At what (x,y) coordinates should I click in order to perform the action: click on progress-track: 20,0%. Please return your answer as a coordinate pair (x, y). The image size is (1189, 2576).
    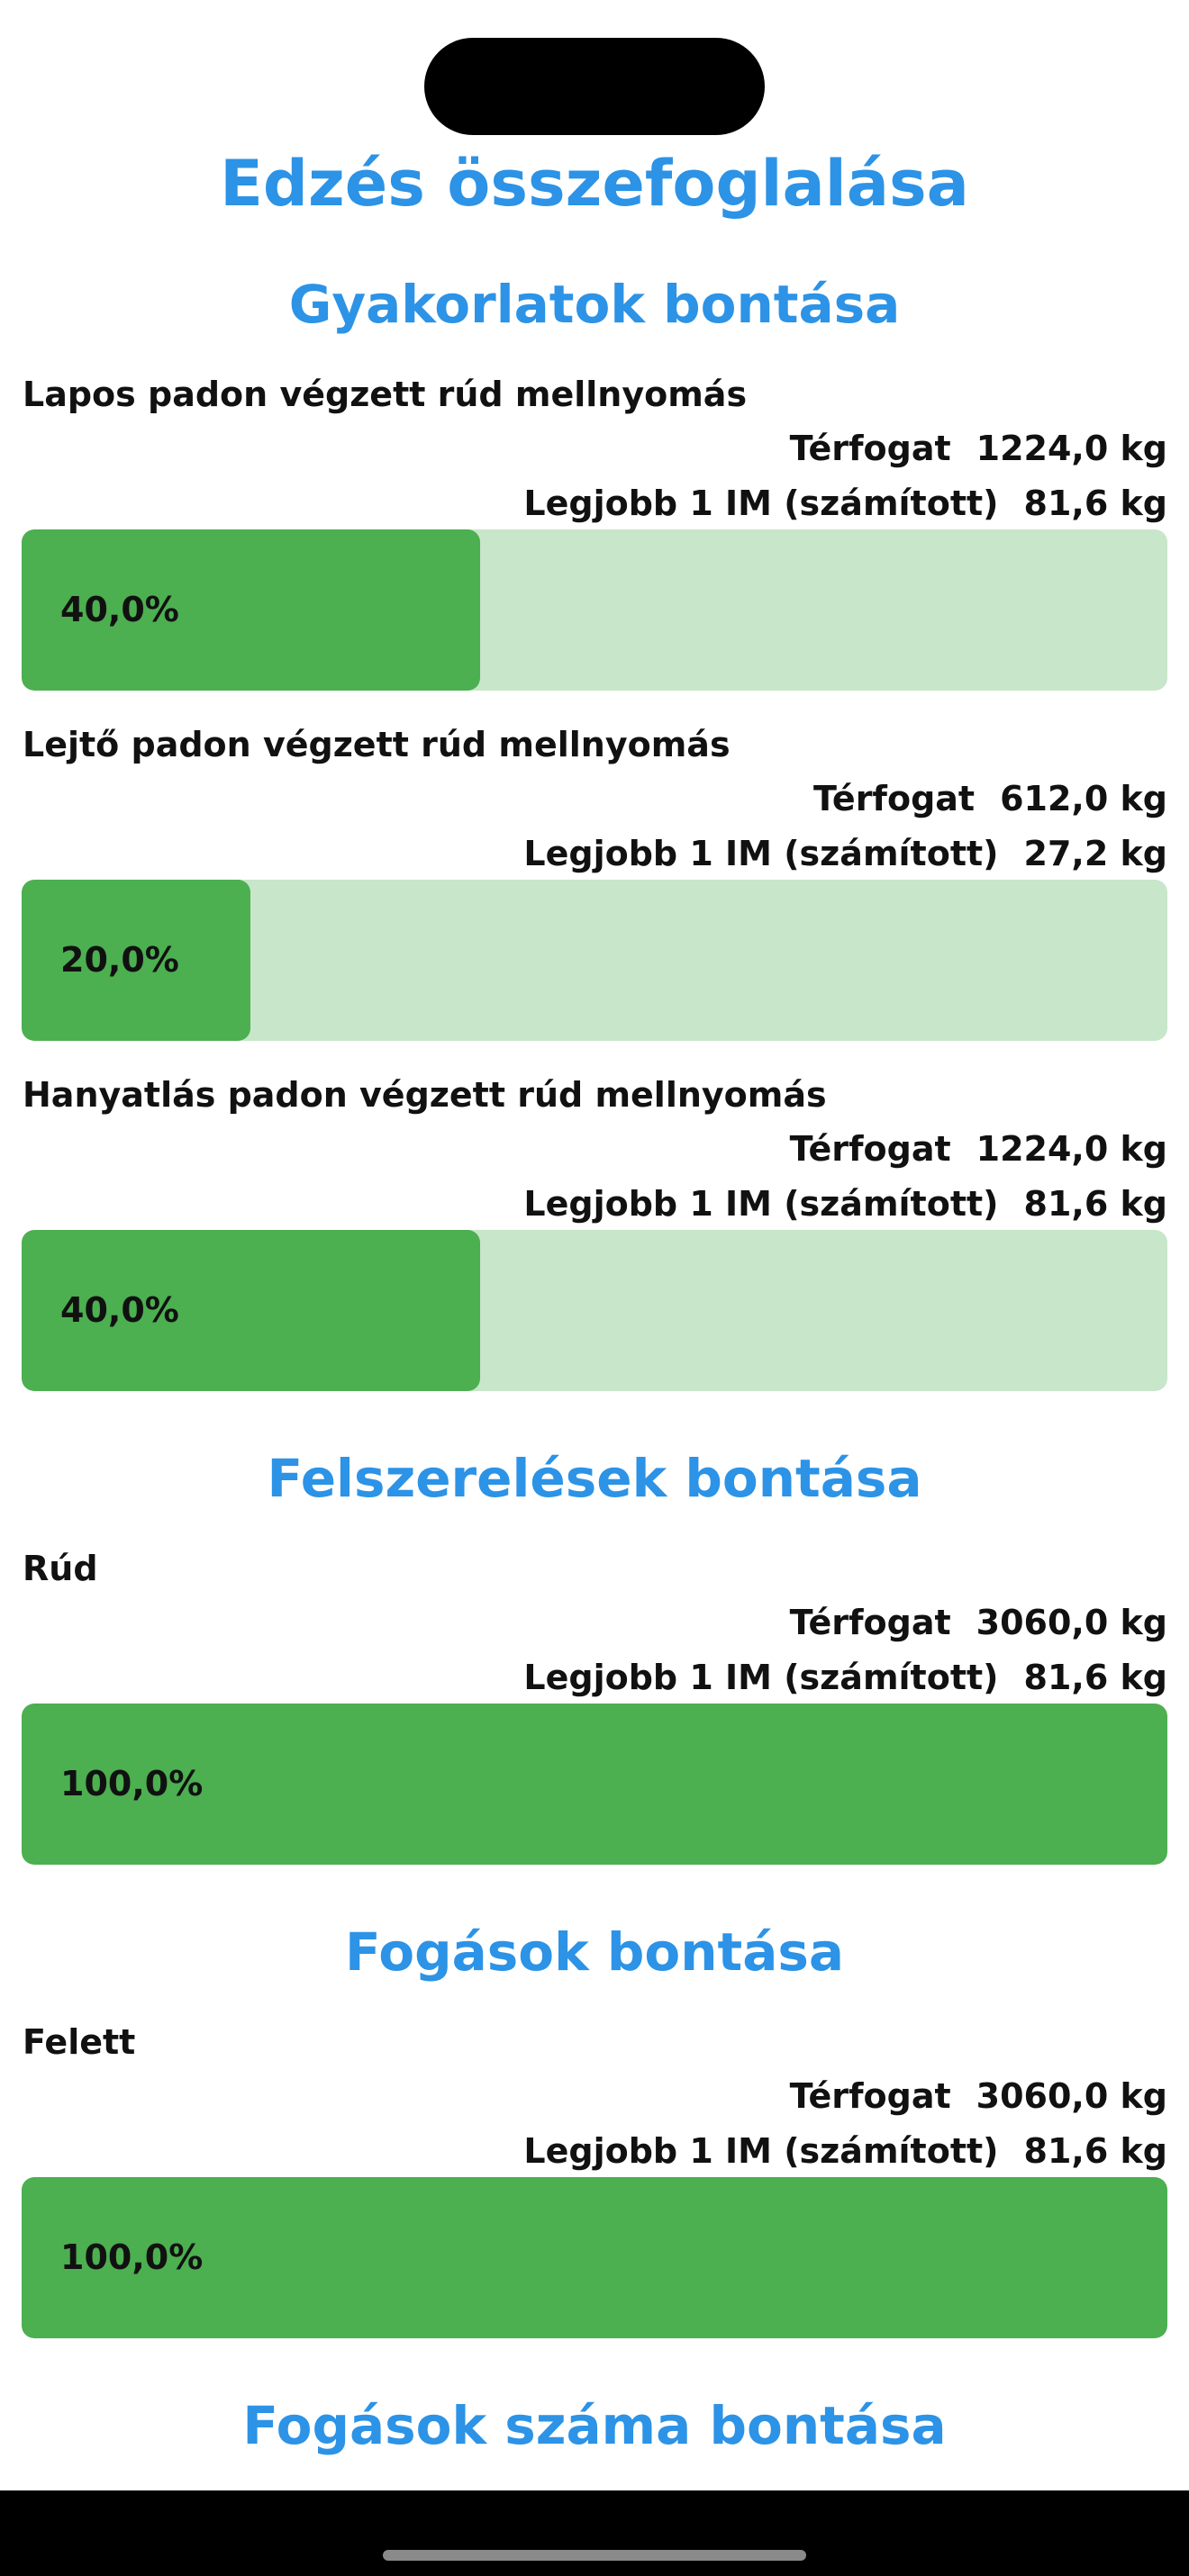
    Looking at the image, I should click on (594, 960).